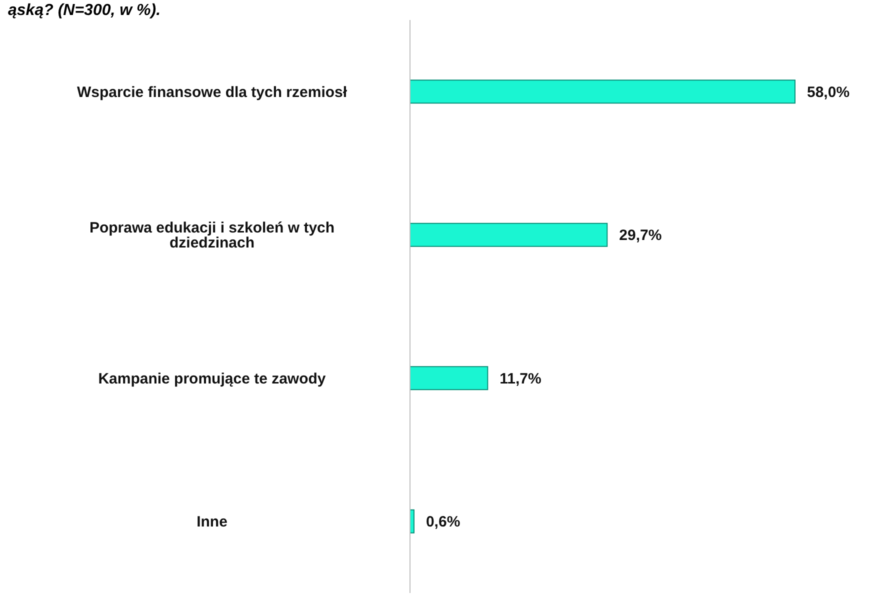  Describe the element at coordinates (84, 11) in the screenshot. I see `text: ąską? (N=300, w %).` at that location.